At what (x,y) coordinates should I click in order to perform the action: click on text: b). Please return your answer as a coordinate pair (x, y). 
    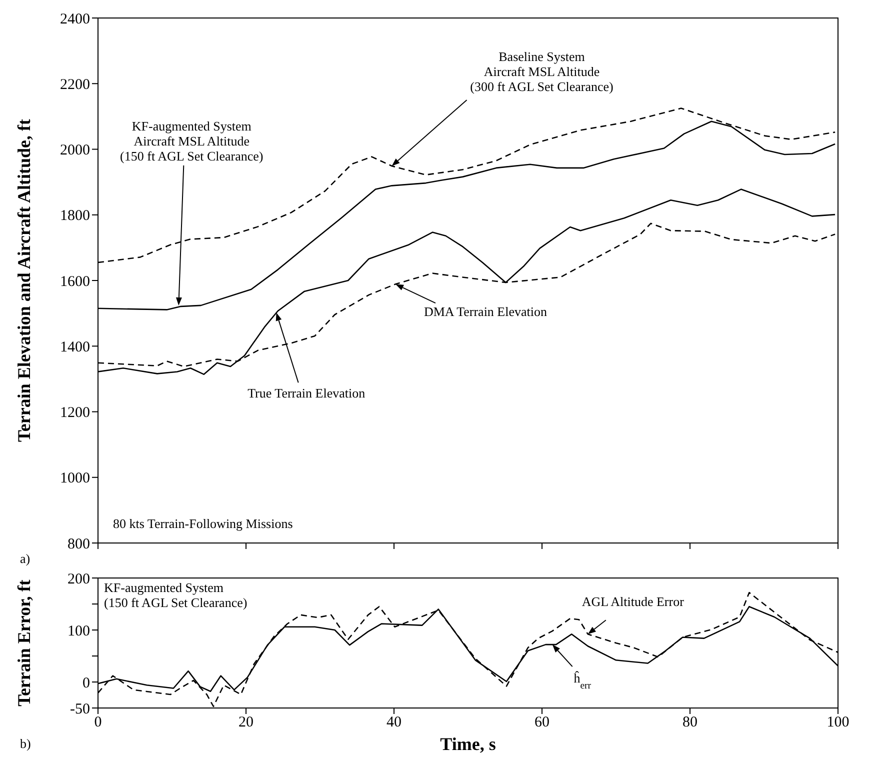
    Looking at the image, I should click on (25, 743).